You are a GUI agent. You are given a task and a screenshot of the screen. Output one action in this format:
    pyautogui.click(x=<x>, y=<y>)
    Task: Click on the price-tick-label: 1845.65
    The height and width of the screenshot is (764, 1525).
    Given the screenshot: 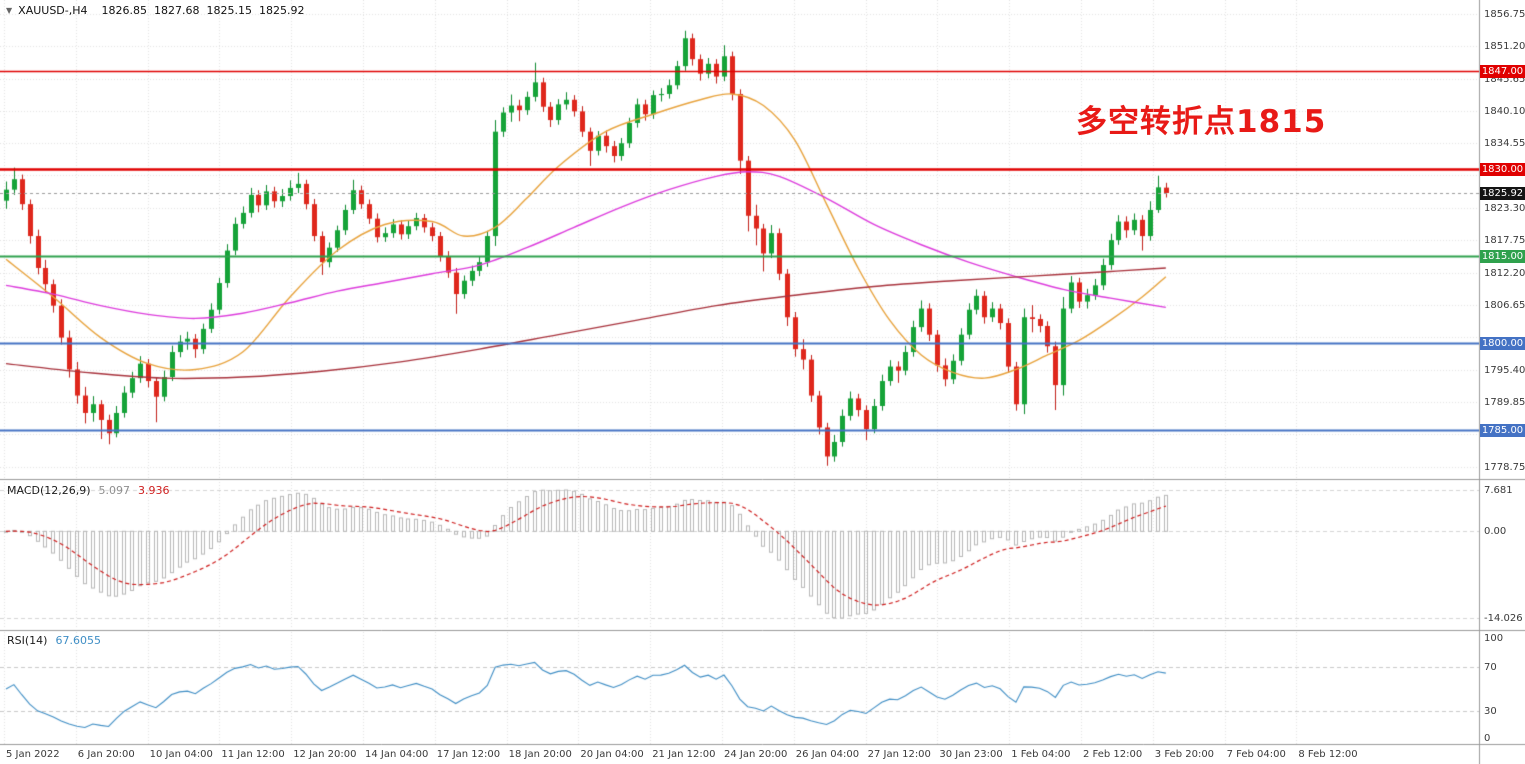 What is the action you would take?
    pyautogui.click(x=1504, y=79)
    